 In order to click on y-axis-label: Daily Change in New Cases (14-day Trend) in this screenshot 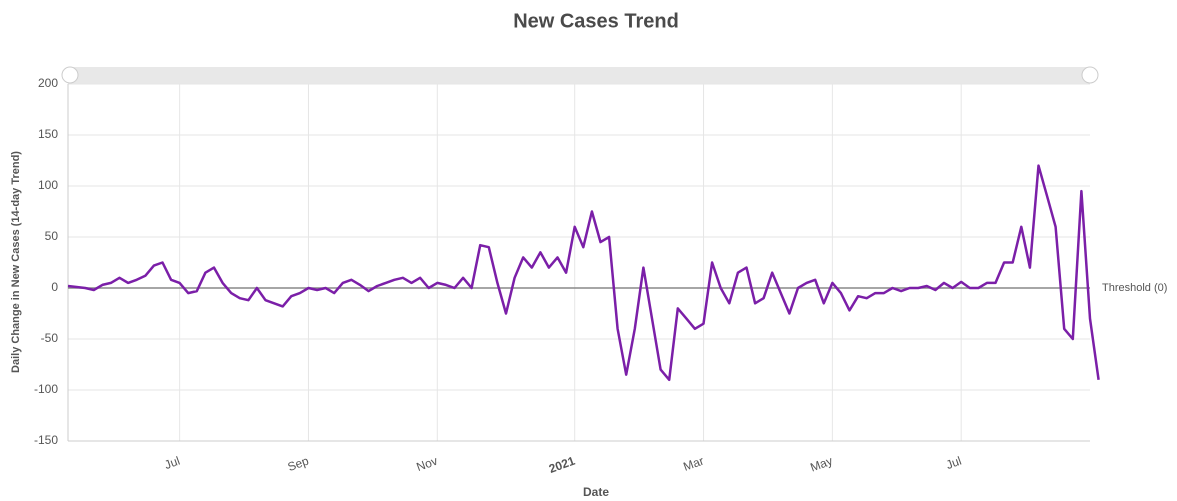, I will do `click(16, 262)`.